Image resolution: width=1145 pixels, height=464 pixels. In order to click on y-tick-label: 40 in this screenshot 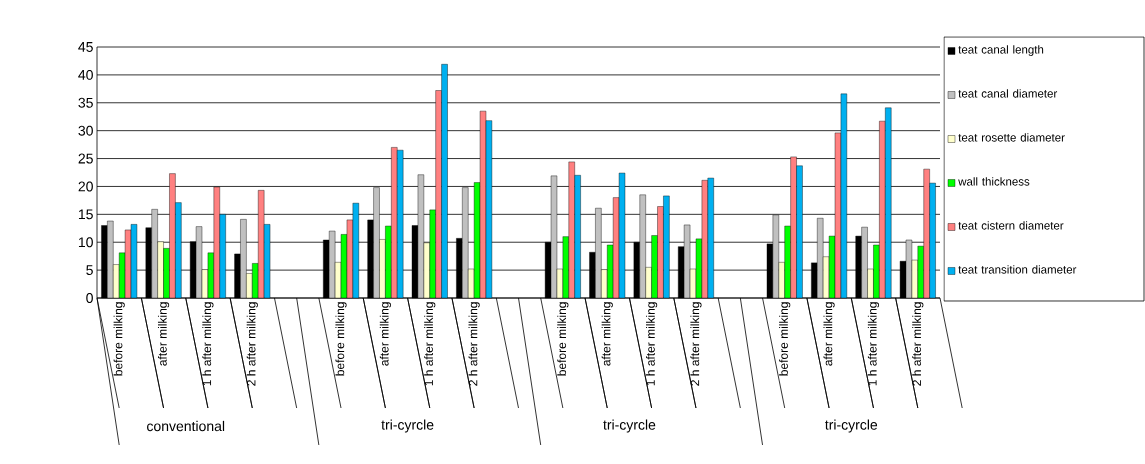, I will do `click(85, 74)`.